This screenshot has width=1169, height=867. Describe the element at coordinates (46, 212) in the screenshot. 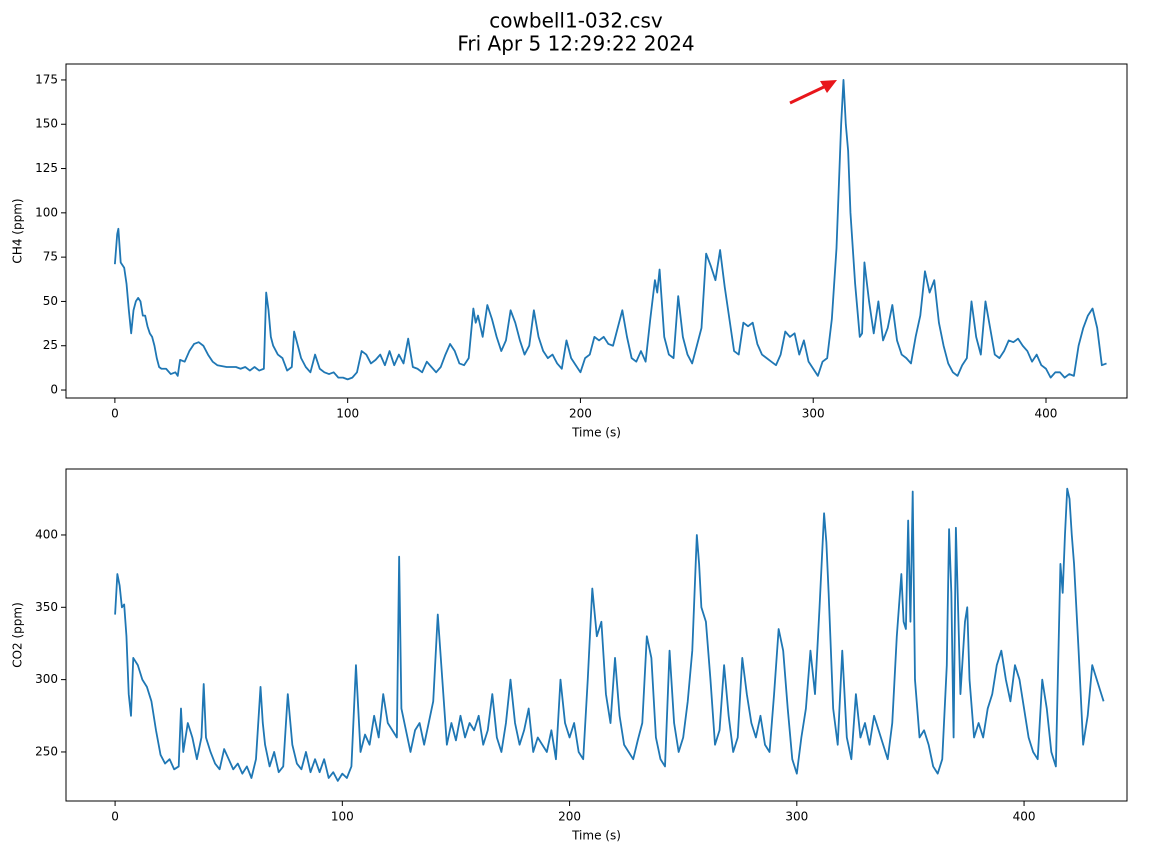

I see `y-tick-label: 100` at that location.